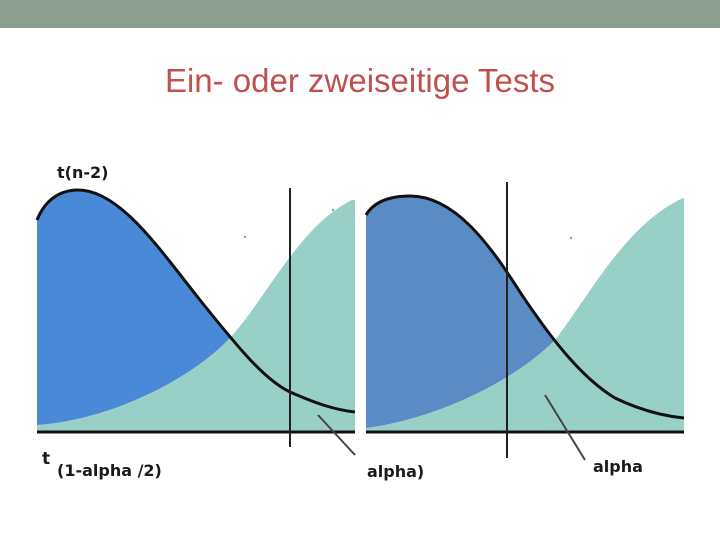  I want to click on left-y-label: t(n-2), so click(82, 172).